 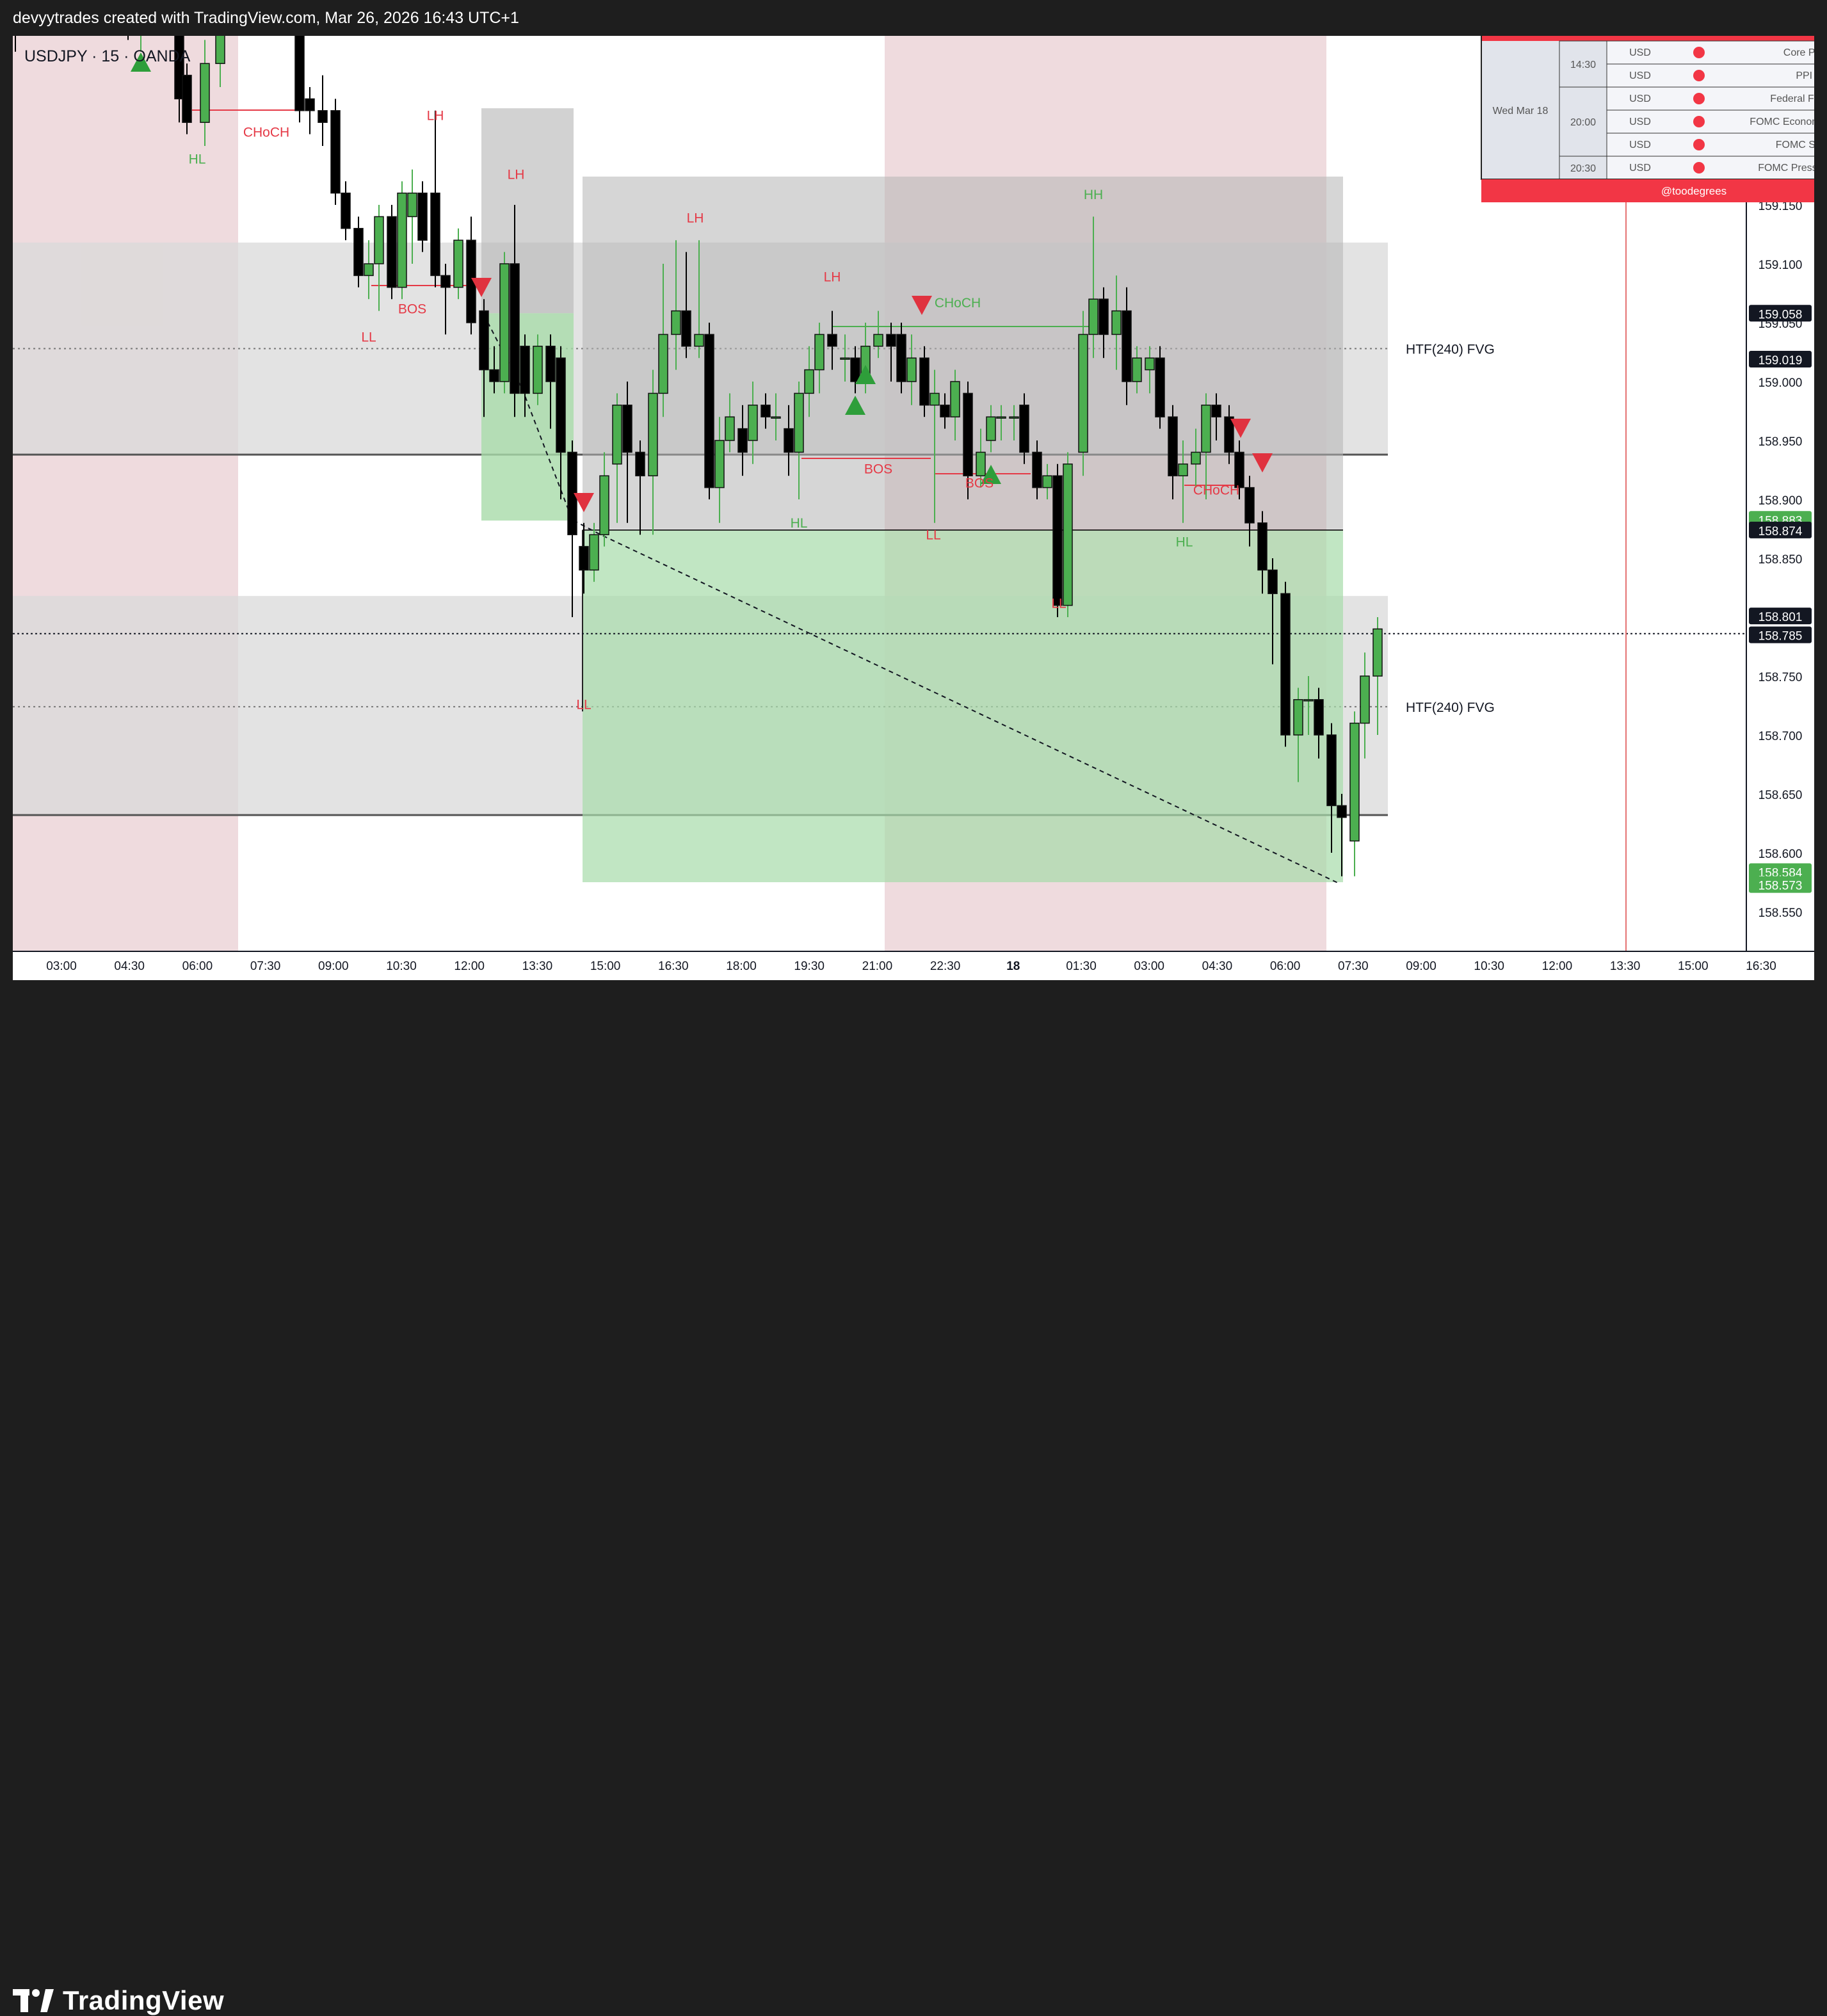 I want to click on htf-fvg-label: HTF(240) FVG, so click(x=1450, y=707).